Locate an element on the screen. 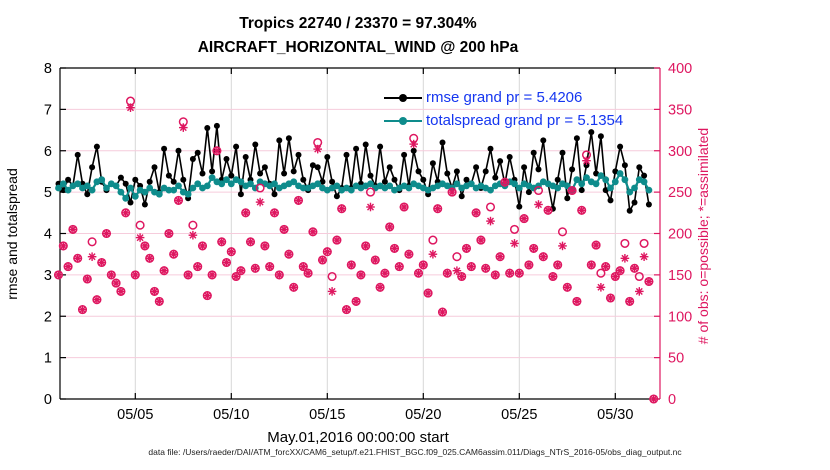 The image size is (830, 470). svg-text: 7 is located at coordinates (48, 110).